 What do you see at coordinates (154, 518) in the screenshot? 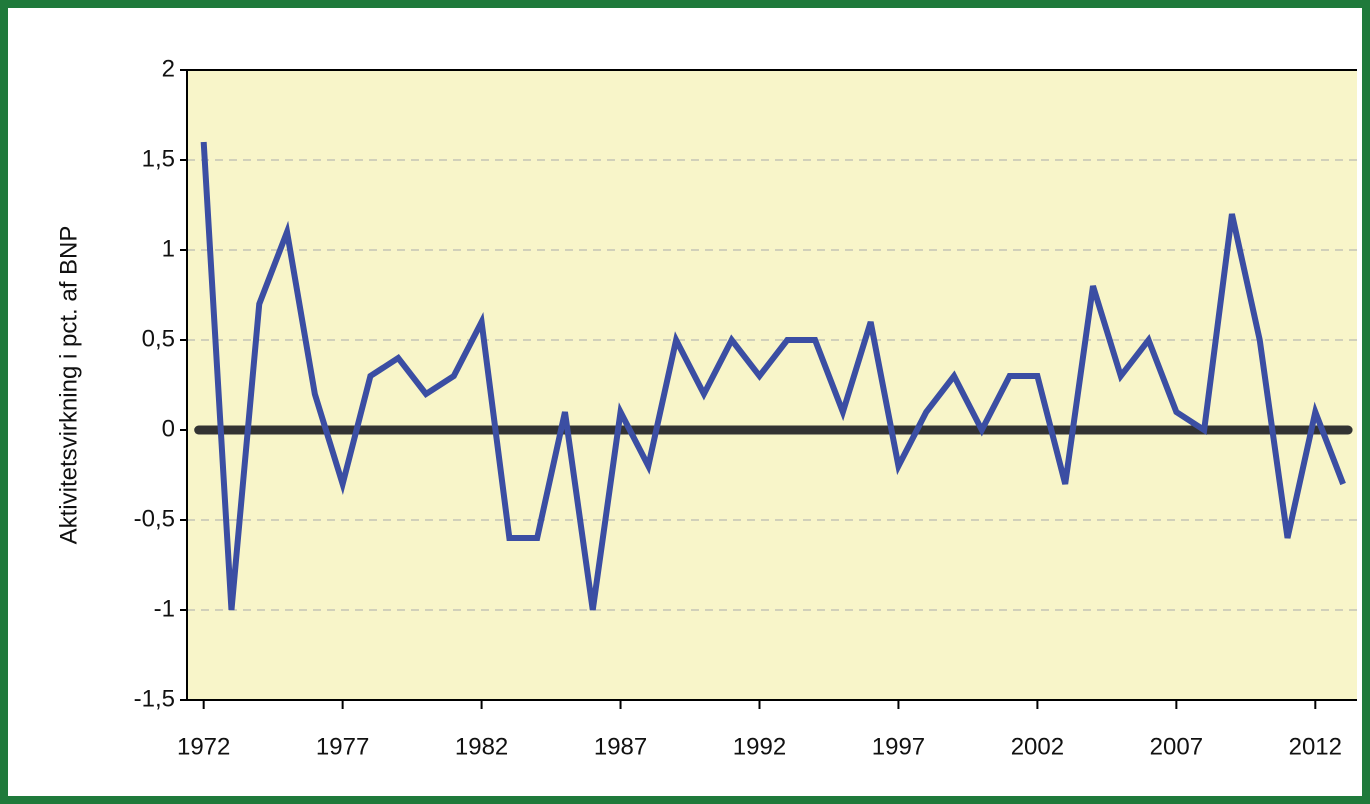
I see `y-tick-label: -0,5` at bounding box center [154, 518].